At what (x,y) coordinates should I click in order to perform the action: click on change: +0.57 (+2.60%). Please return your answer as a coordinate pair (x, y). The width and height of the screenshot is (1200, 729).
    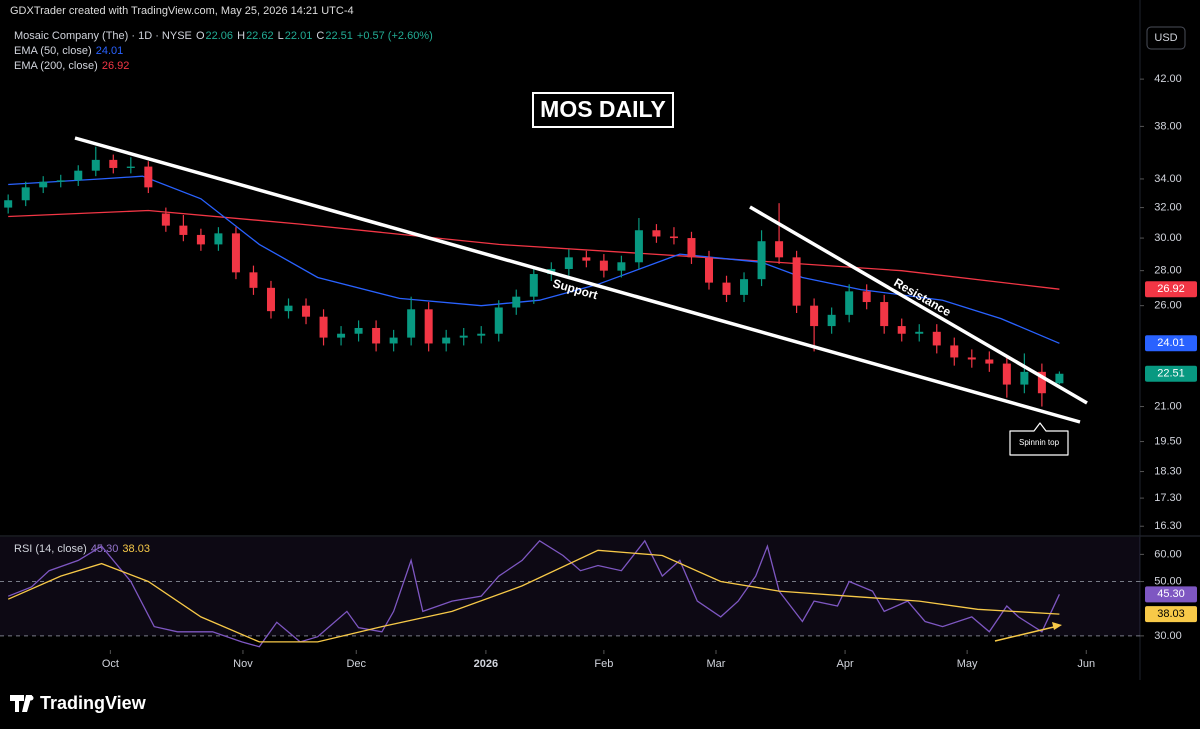
    Looking at the image, I should click on (394, 36).